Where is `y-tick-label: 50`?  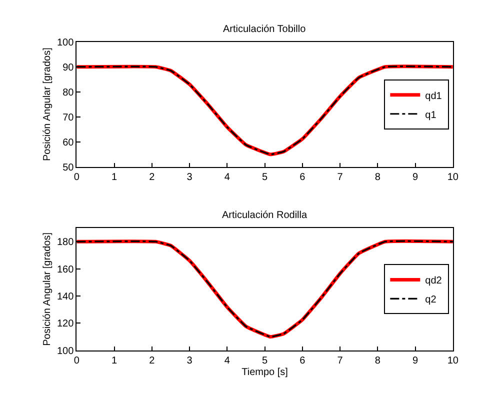
y-tick-label: 50 is located at coordinates (68, 168).